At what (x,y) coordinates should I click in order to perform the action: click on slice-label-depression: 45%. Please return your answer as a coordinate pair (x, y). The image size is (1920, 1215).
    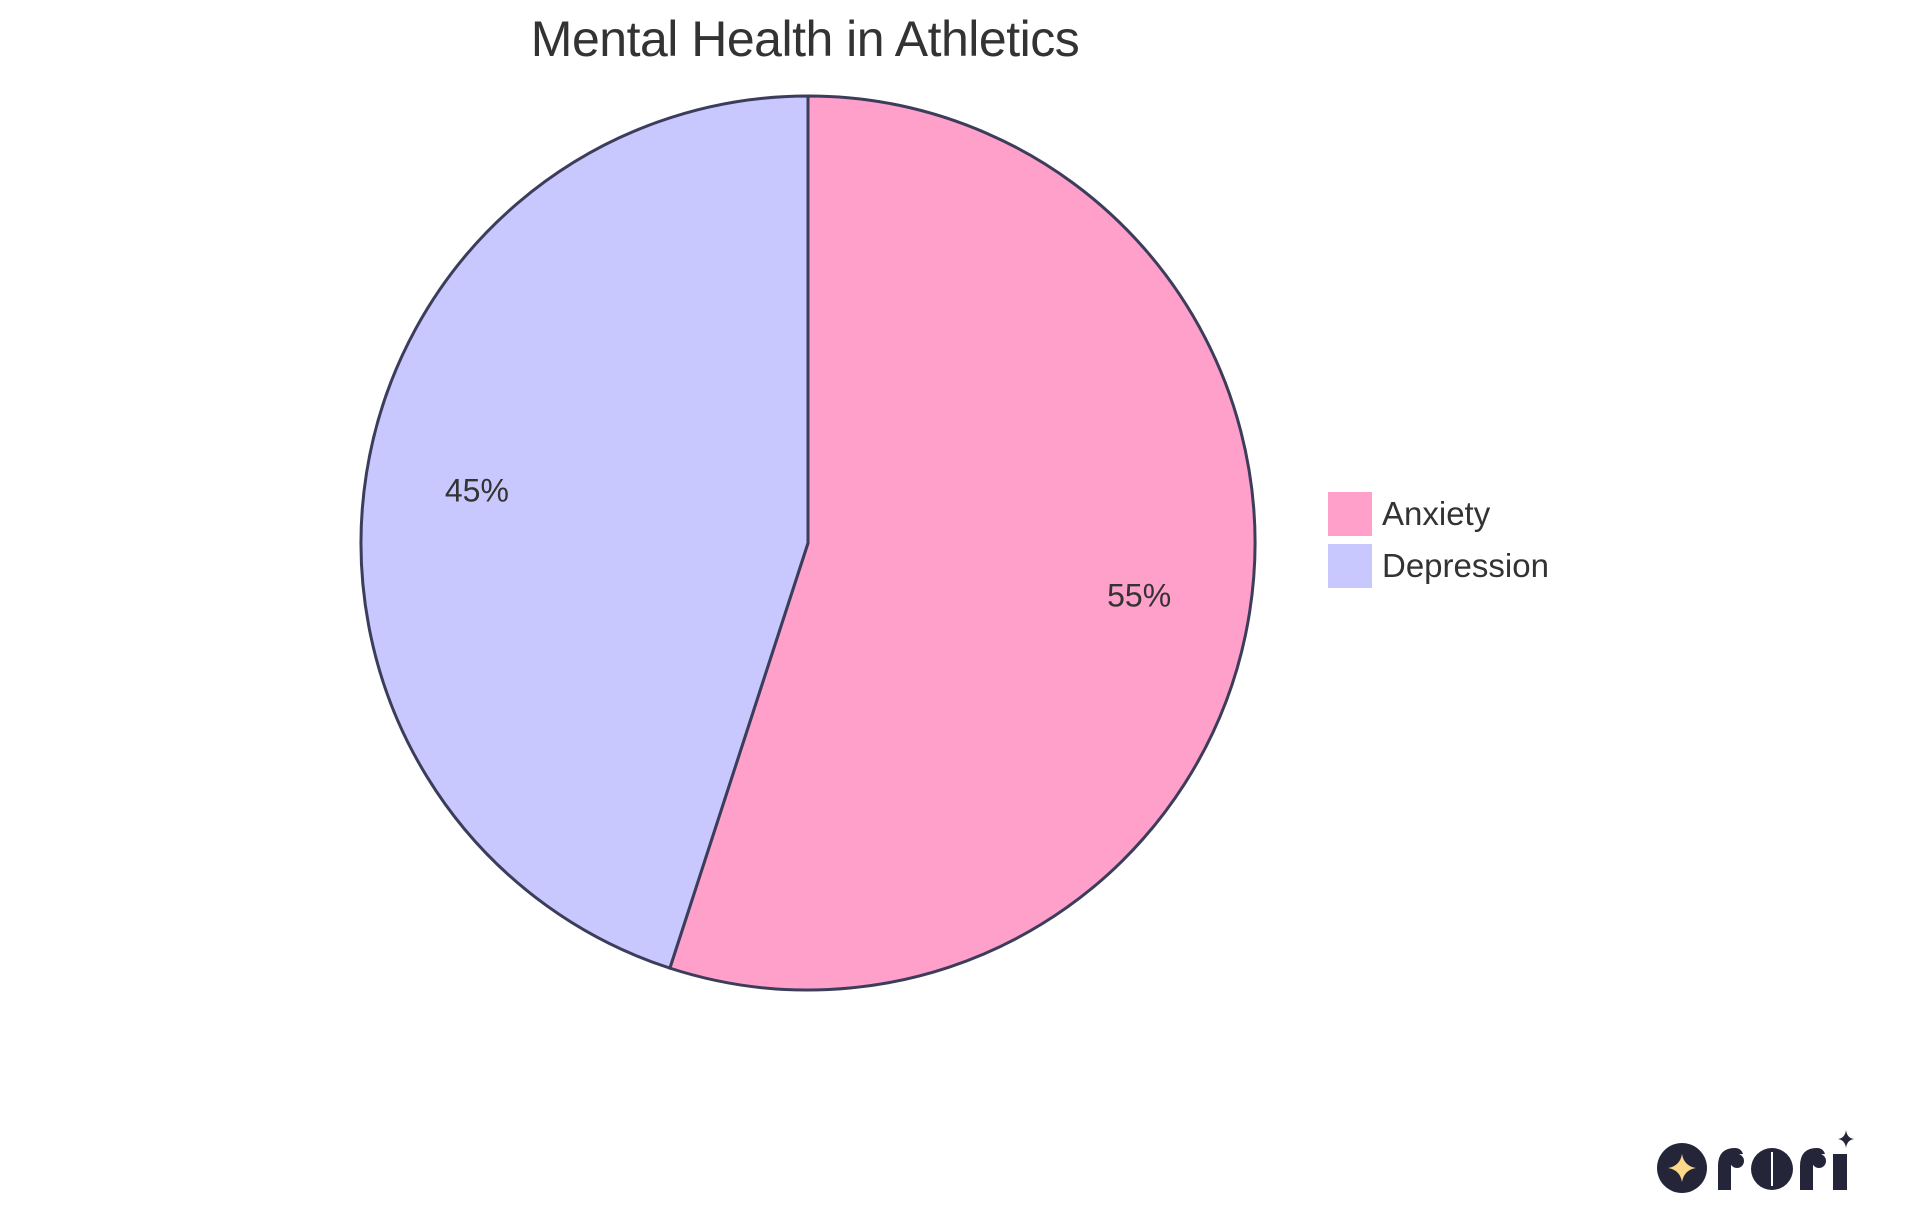
    Looking at the image, I should click on (477, 491).